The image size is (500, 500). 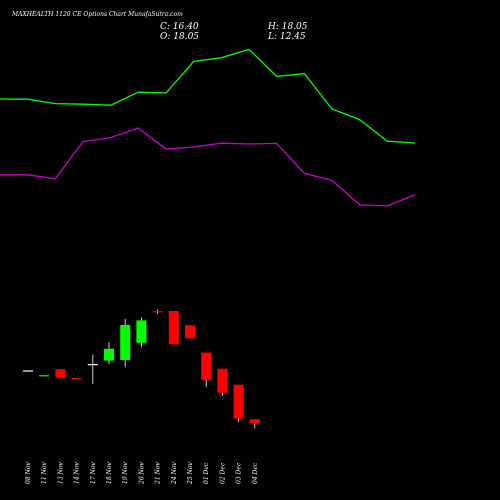 What do you see at coordinates (174, 473) in the screenshot?
I see `x-tick-label: 24 Nov` at bounding box center [174, 473].